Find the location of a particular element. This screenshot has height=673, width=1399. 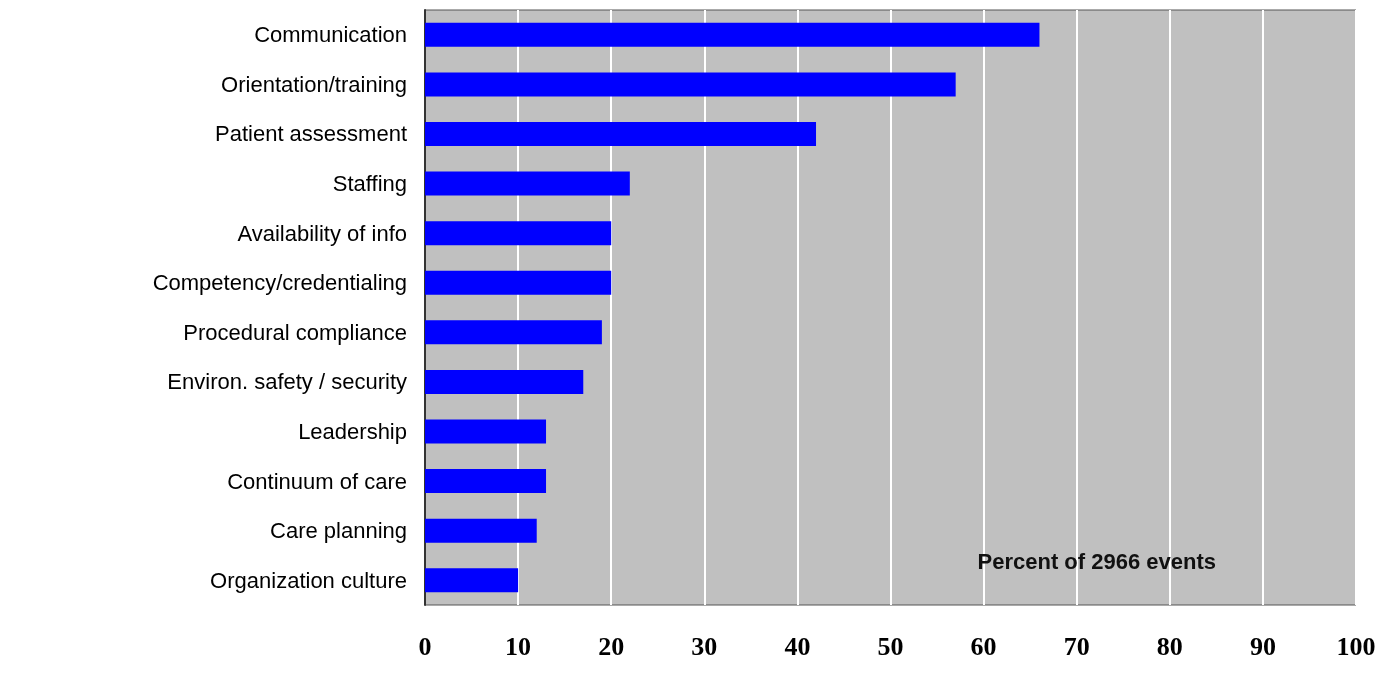

x-tick-label: 20 is located at coordinates (611, 646).